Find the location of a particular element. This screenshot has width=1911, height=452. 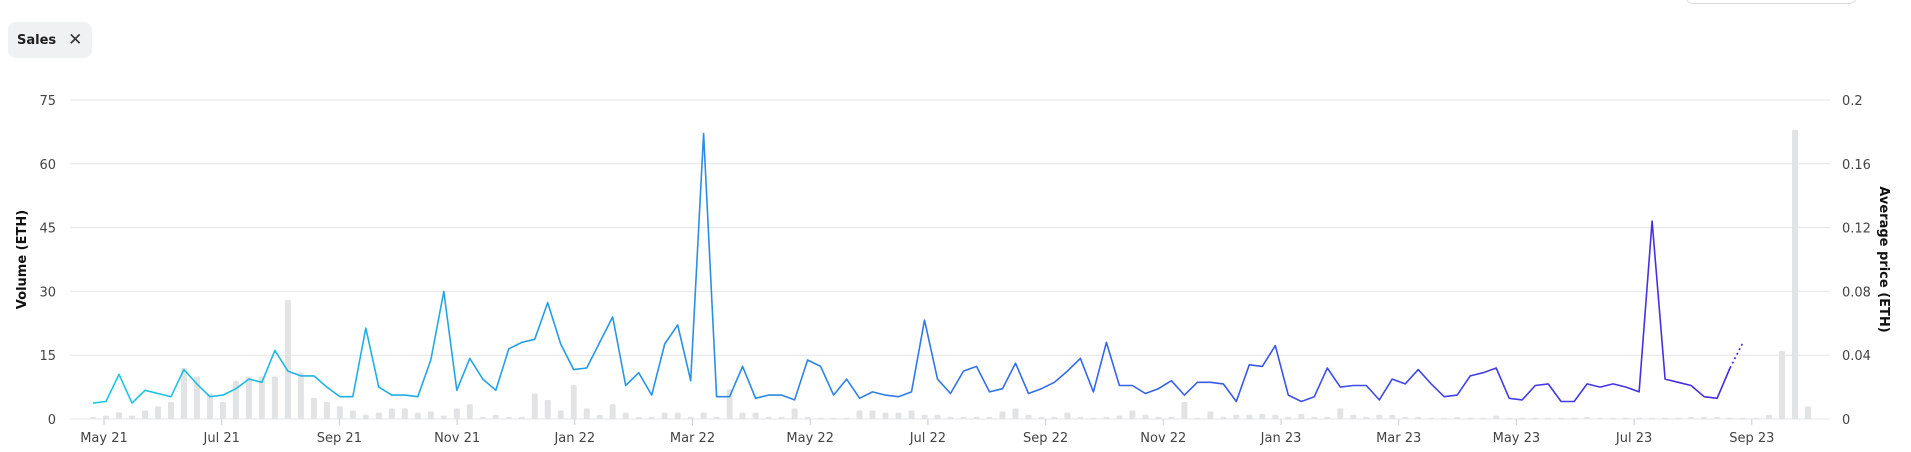

x-tick-label: Jan 23 is located at coordinates (1281, 438).